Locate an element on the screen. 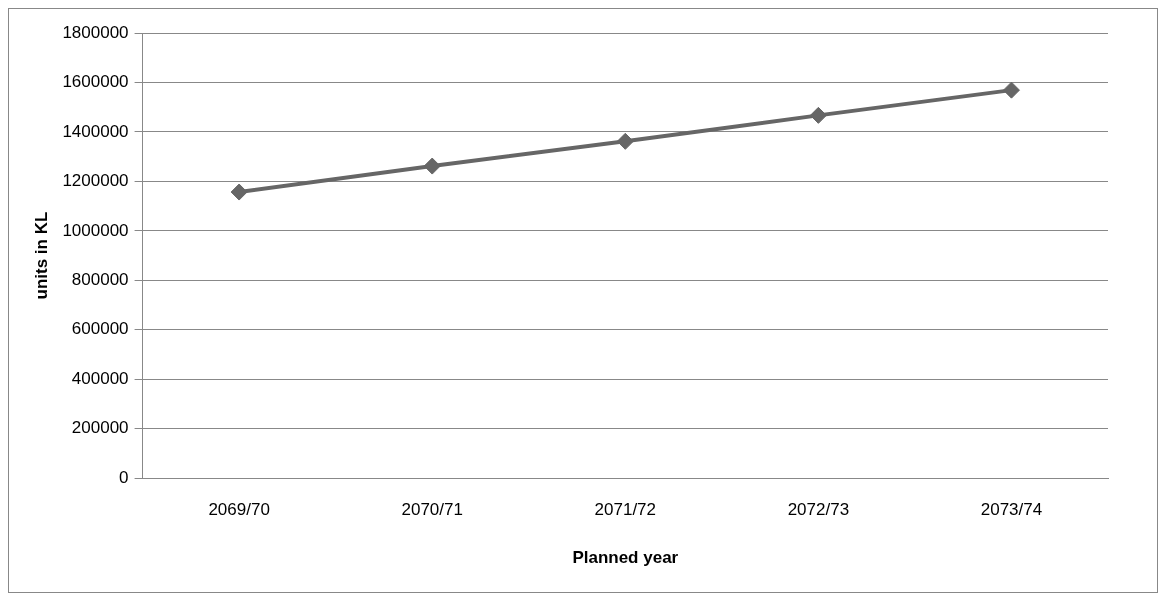 The width and height of the screenshot is (1170, 603). x-tick-label: 2073/74 is located at coordinates (1011, 510).